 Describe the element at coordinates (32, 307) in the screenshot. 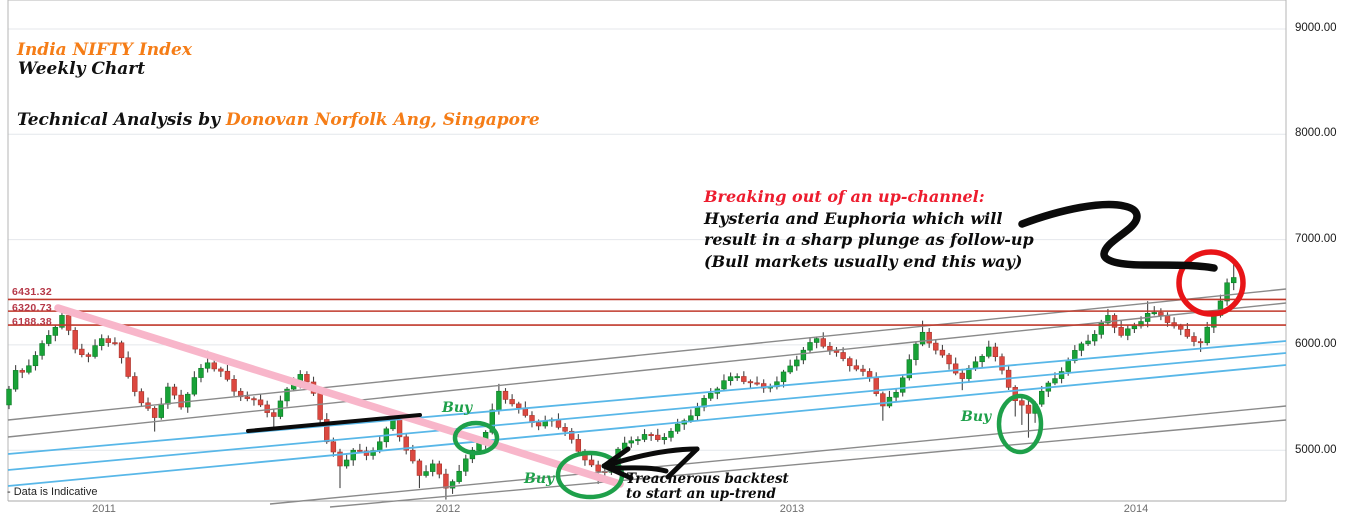

I see `price-level-label-6320: 6320.73` at that location.